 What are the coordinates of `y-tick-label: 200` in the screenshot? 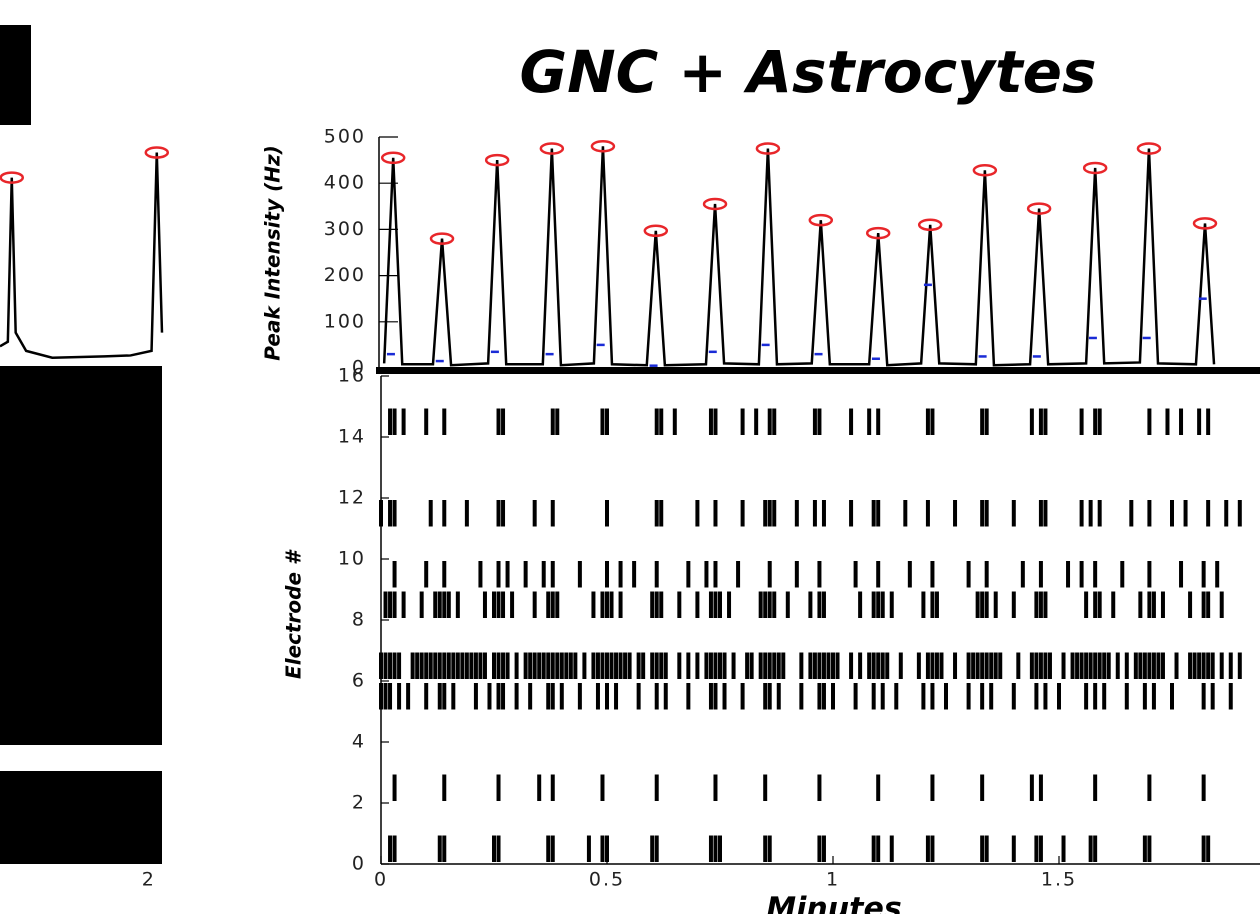 It's located at (345, 275).